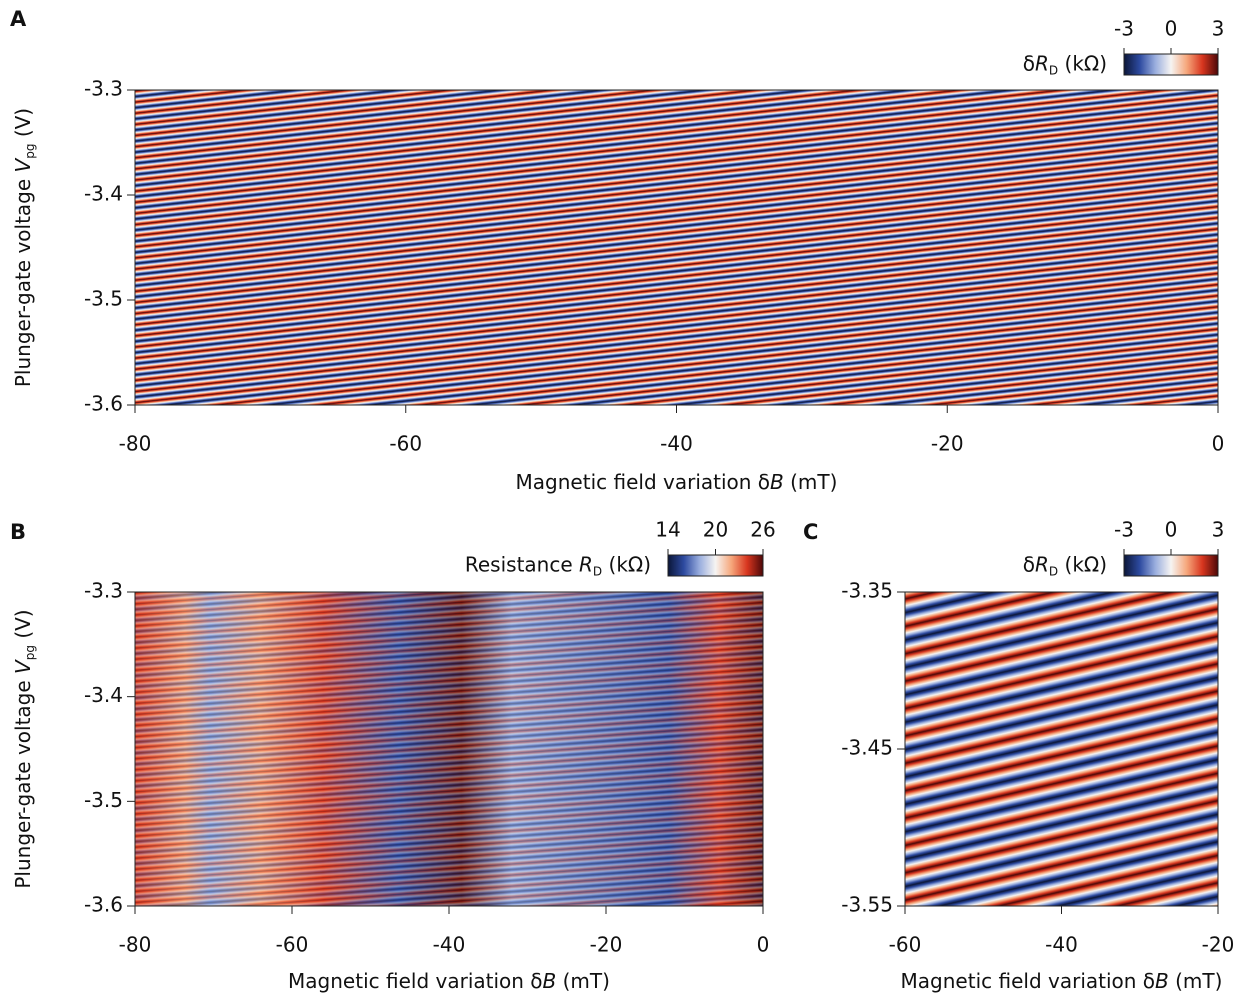 The width and height of the screenshot is (1240, 995). What do you see at coordinates (810, 532) in the screenshot?
I see `panel-label: C` at bounding box center [810, 532].